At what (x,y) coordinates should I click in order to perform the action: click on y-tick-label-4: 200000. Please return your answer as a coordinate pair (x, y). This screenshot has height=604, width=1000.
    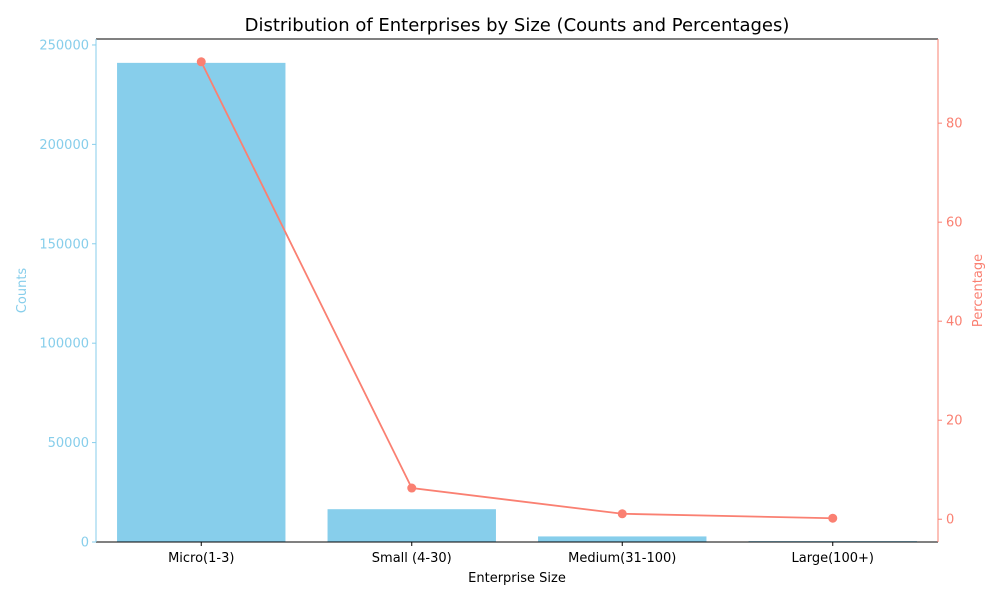
    Looking at the image, I should click on (64, 145).